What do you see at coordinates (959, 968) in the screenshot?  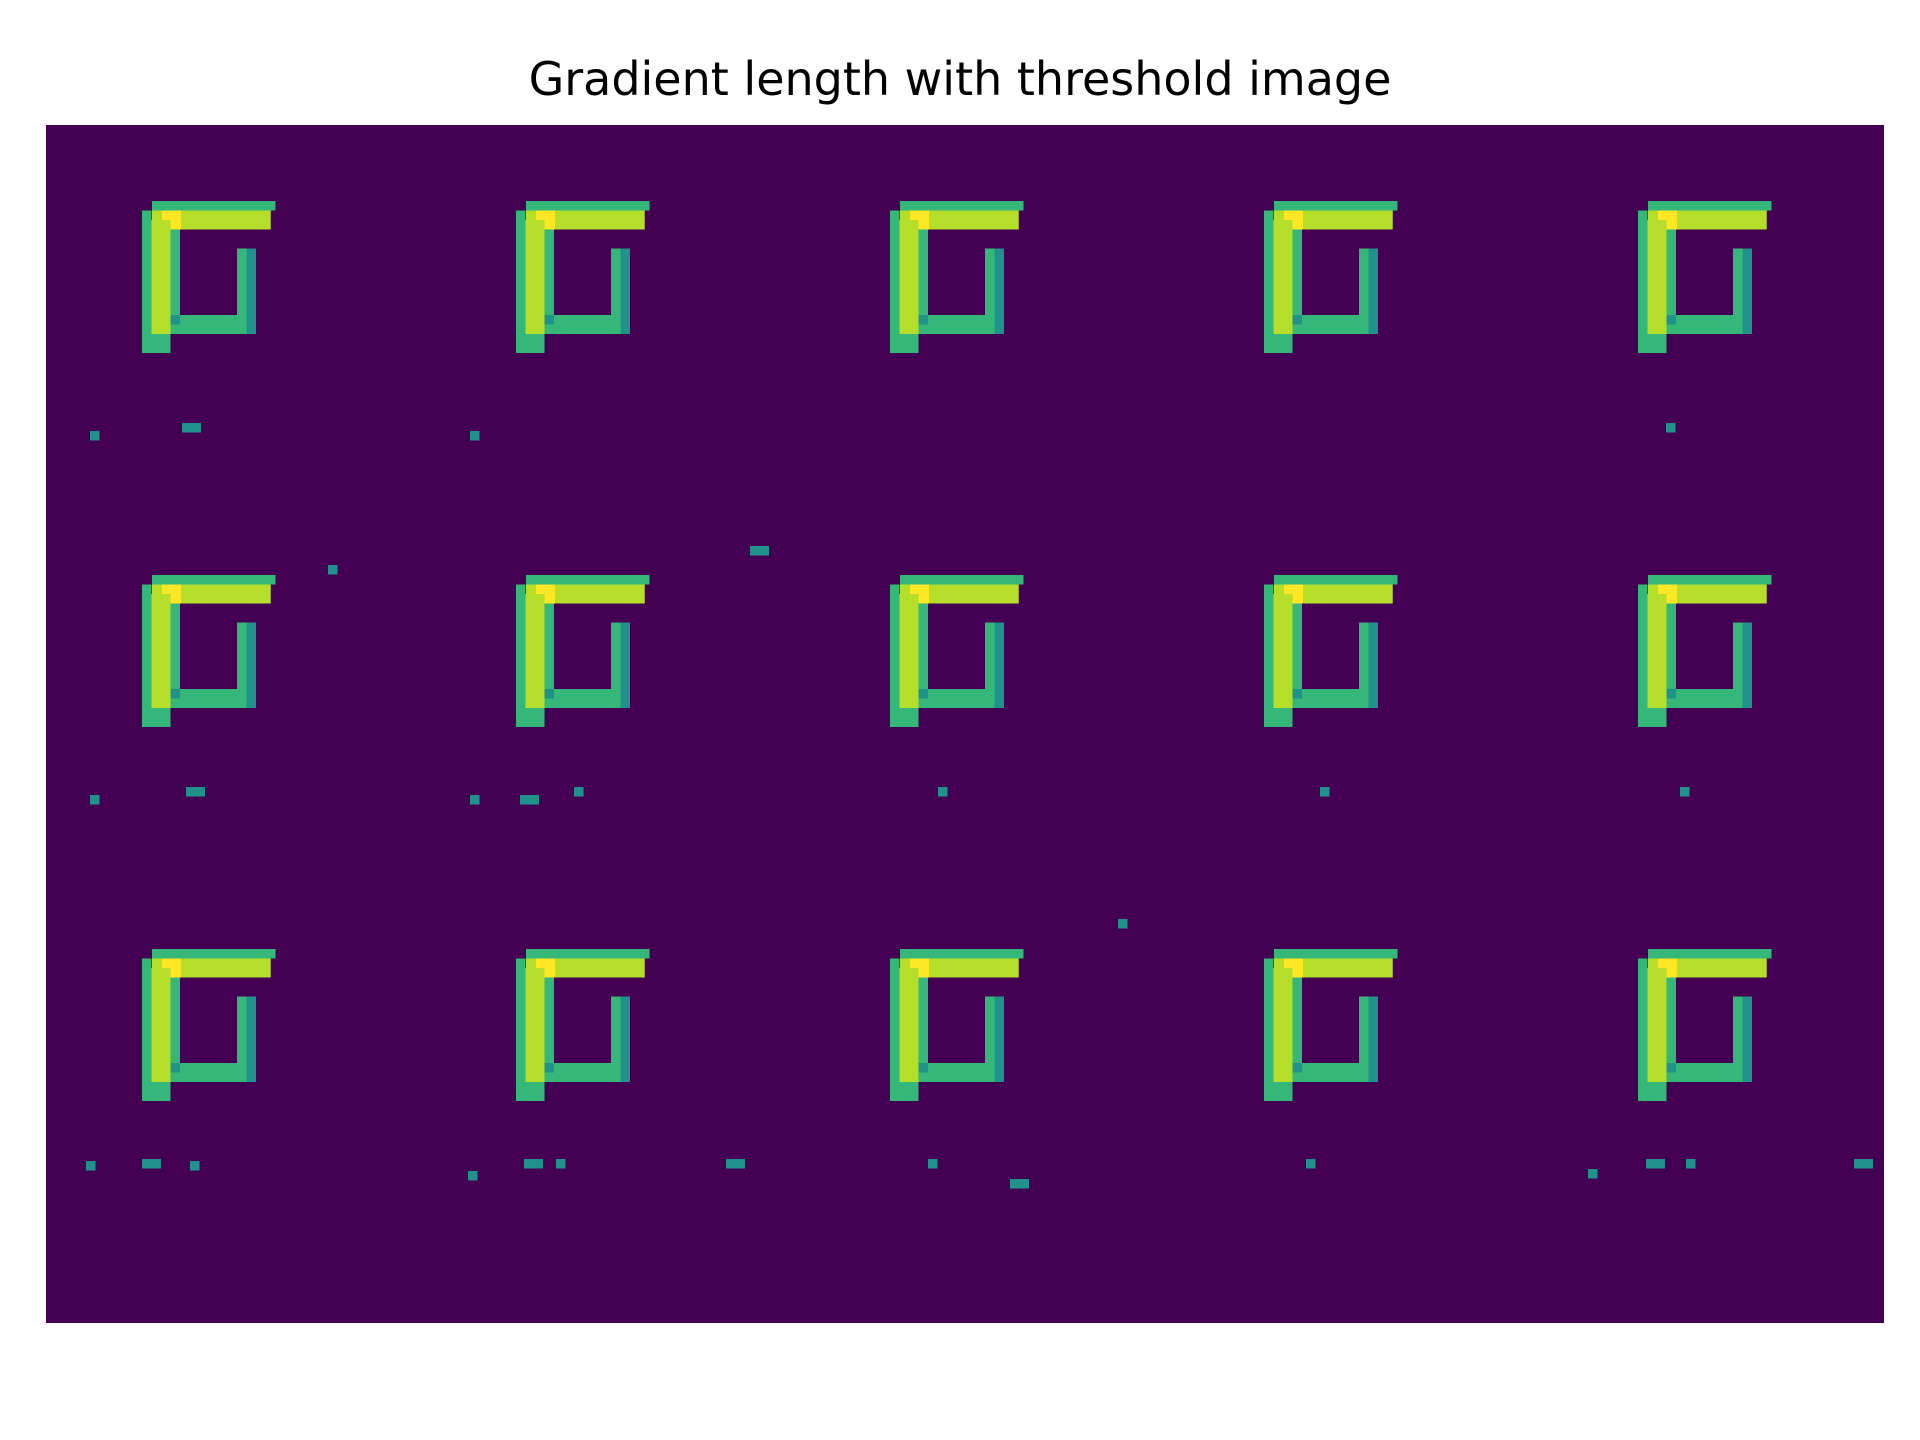 I see `cell-r3-c3-top-bar` at bounding box center [959, 968].